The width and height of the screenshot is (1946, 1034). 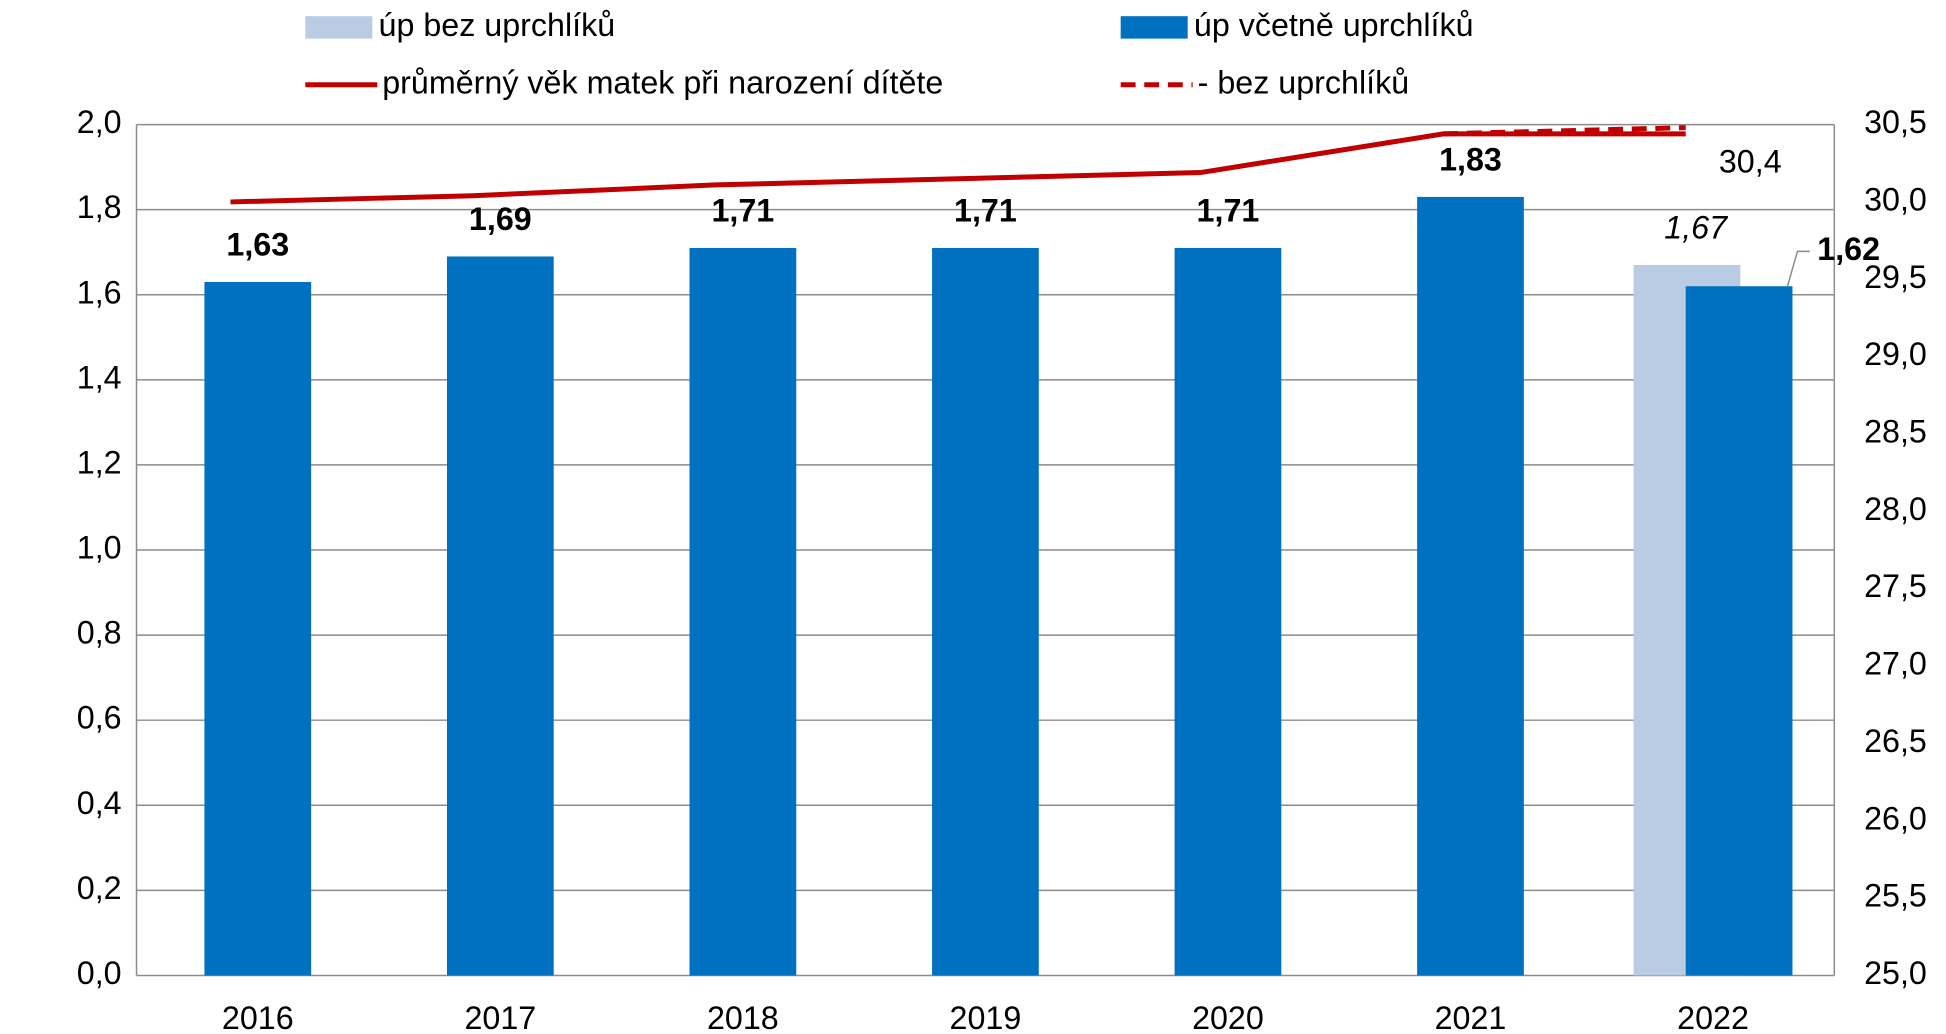 What do you see at coordinates (1304, 82) in the screenshot?
I see `legend-label: - bez uprchlíků` at bounding box center [1304, 82].